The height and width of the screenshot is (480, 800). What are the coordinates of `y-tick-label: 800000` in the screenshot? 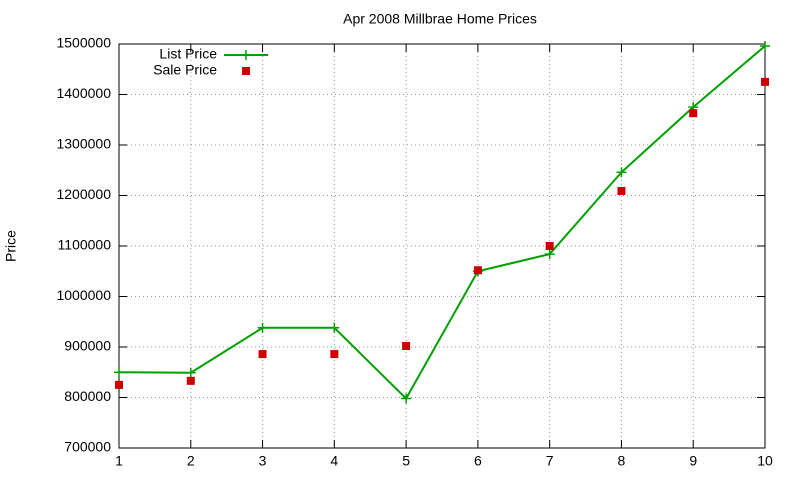 It's located at (87, 396).